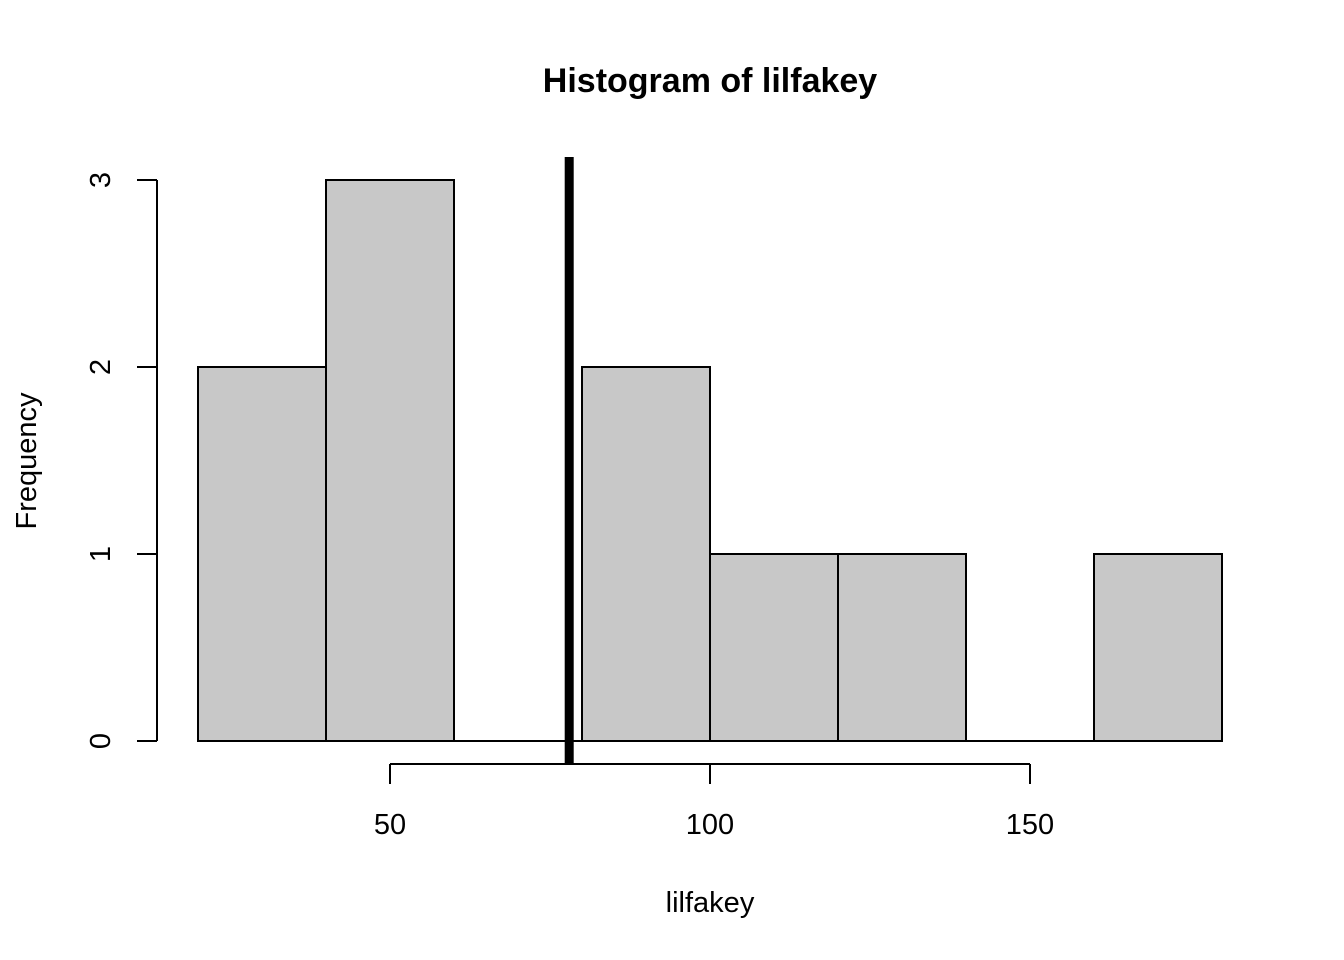 Image resolution: width=1344 pixels, height=960 pixels. Describe the element at coordinates (101, 367) in the screenshot. I see `y-tick-label: 2` at that location.